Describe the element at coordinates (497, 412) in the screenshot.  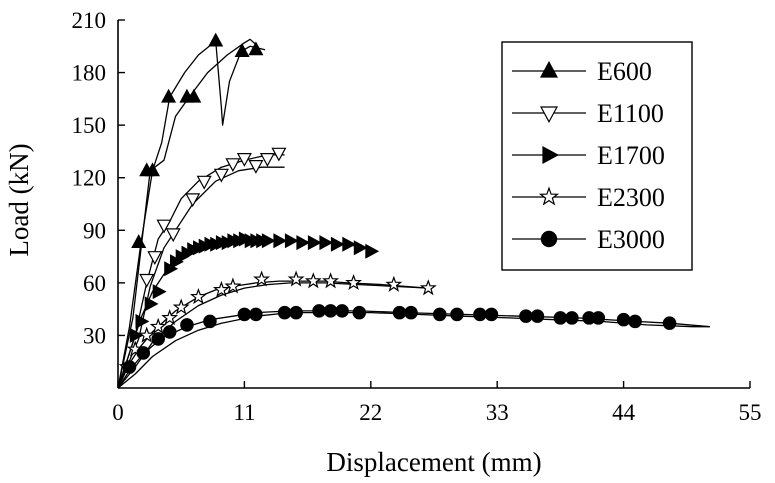
I see `x-tick-label: 33` at that location.